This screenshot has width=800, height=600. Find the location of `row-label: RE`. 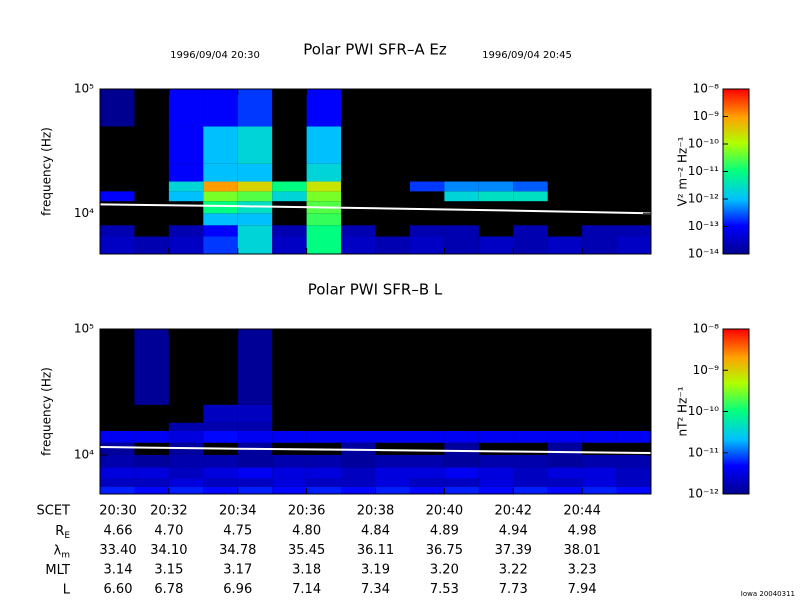

row-label: RE is located at coordinates (62, 532).